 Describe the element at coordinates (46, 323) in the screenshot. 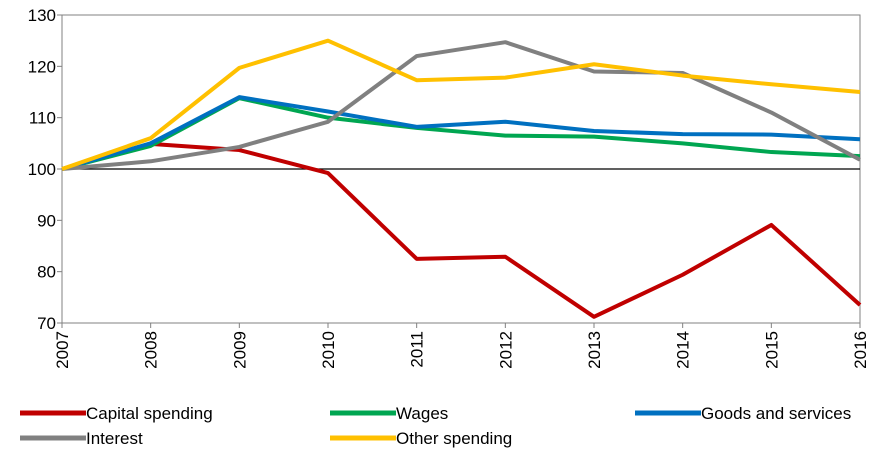

I see `y-tick-label: 70` at that location.